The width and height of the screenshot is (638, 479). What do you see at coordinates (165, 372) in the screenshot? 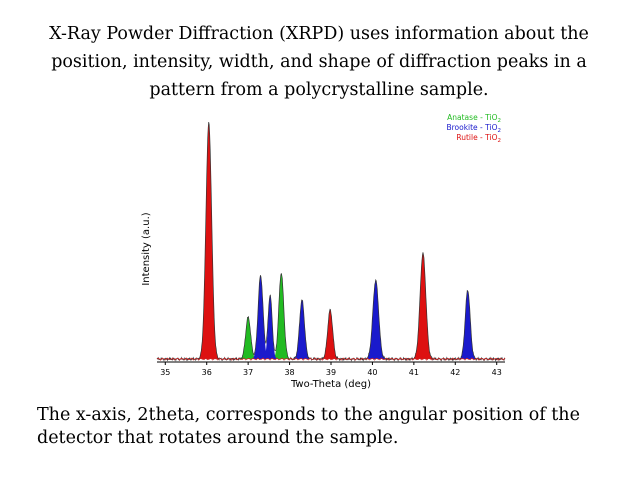
I see `x-tick-label: 35` at bounding box center [165, 372].